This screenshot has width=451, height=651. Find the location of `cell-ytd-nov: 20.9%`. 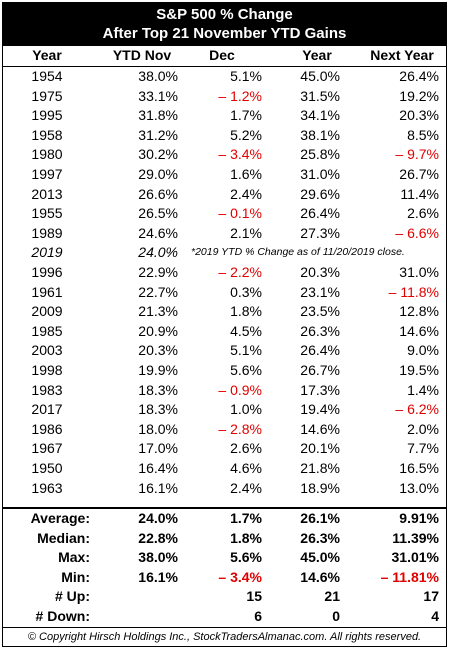

cell-ytd-nov: 20.9% is located at coordinates (158, 330).